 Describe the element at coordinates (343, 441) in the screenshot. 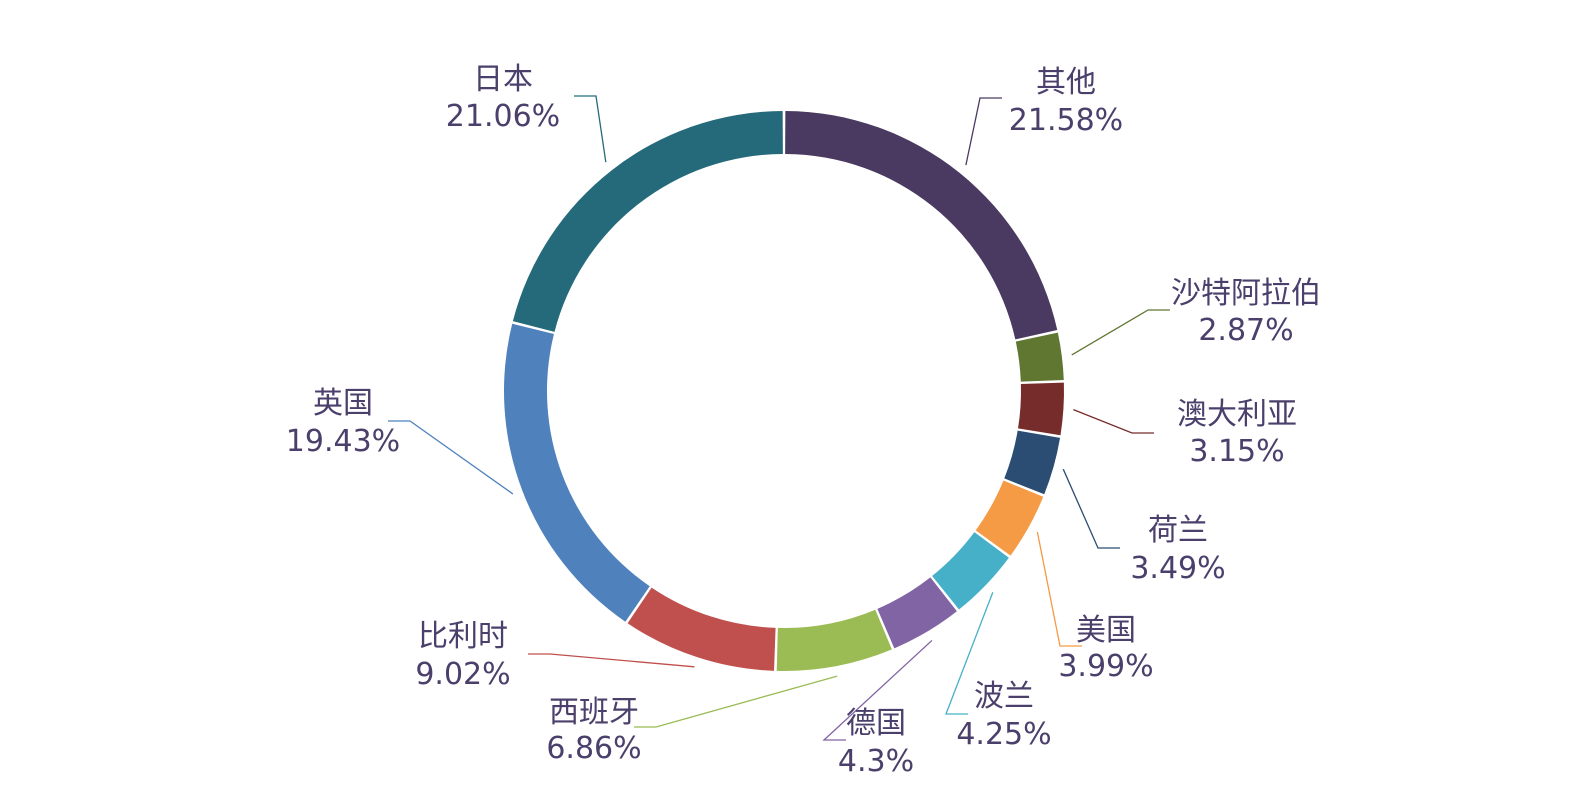

I see `slice-value-label-9: 19.43%` at that location.